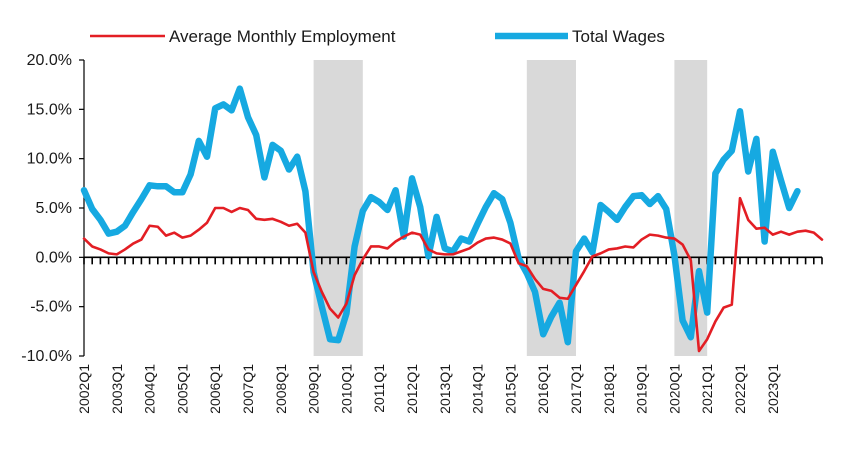  Describe the element at coordinates (674, 389) in the screenshot. I see `x-tick-label: 2020Q1` at that location.